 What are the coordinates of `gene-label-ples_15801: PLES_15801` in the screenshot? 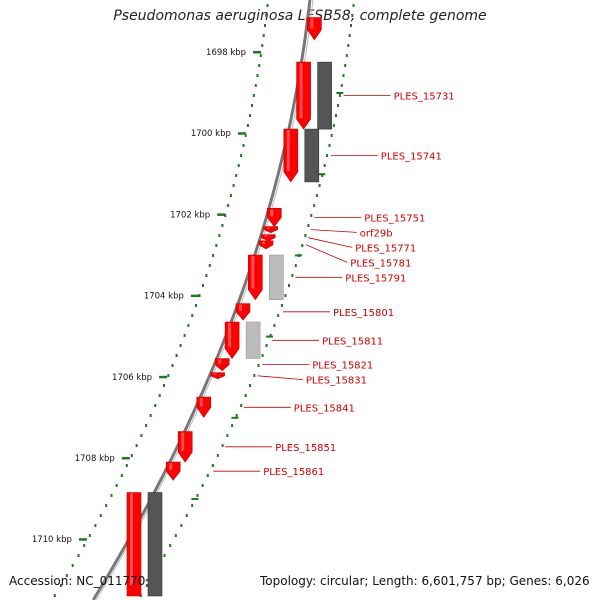 It's located at (363, 313).